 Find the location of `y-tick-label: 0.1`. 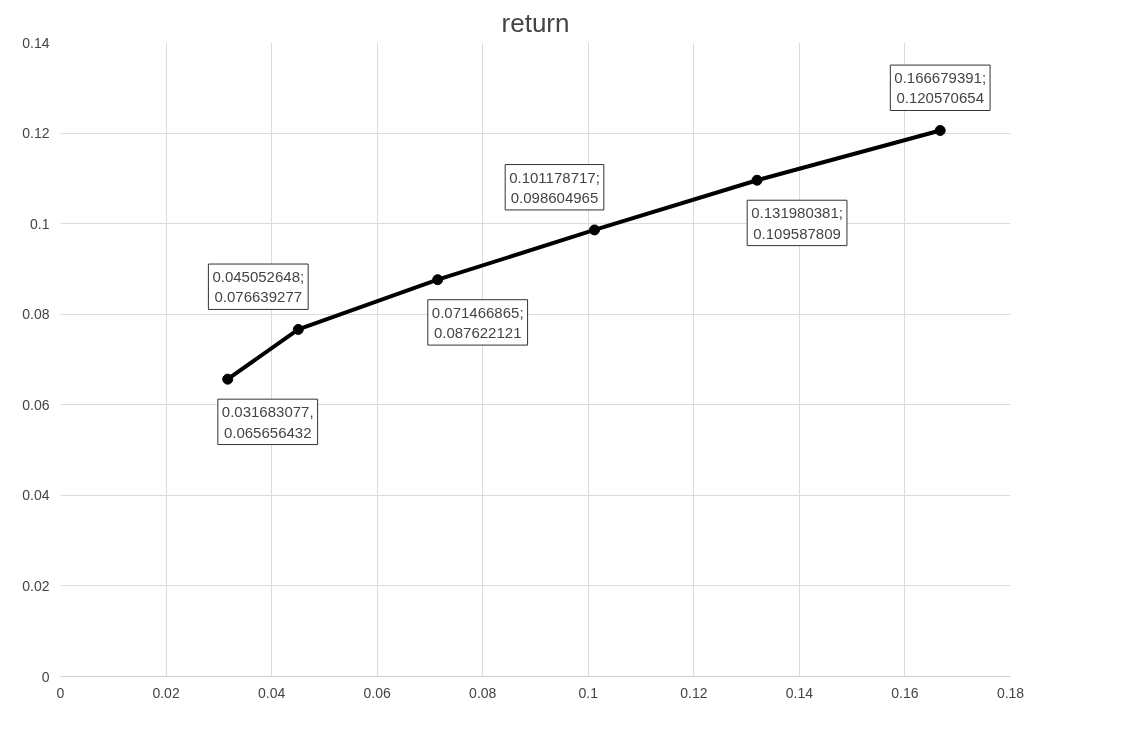

y-tick-label: 0.1 is located at coordinates (40, 223).